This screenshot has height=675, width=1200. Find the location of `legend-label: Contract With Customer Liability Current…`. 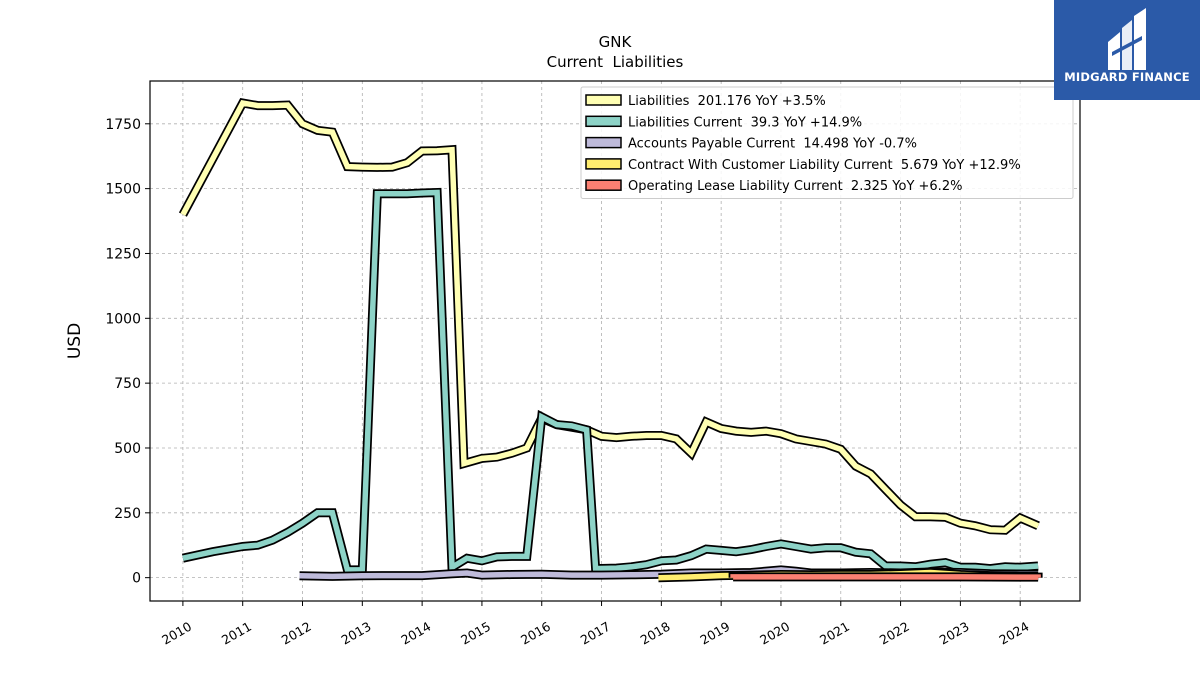

legend-label: Contract With Customer Liability Current… is located at coordinates (824, 165).